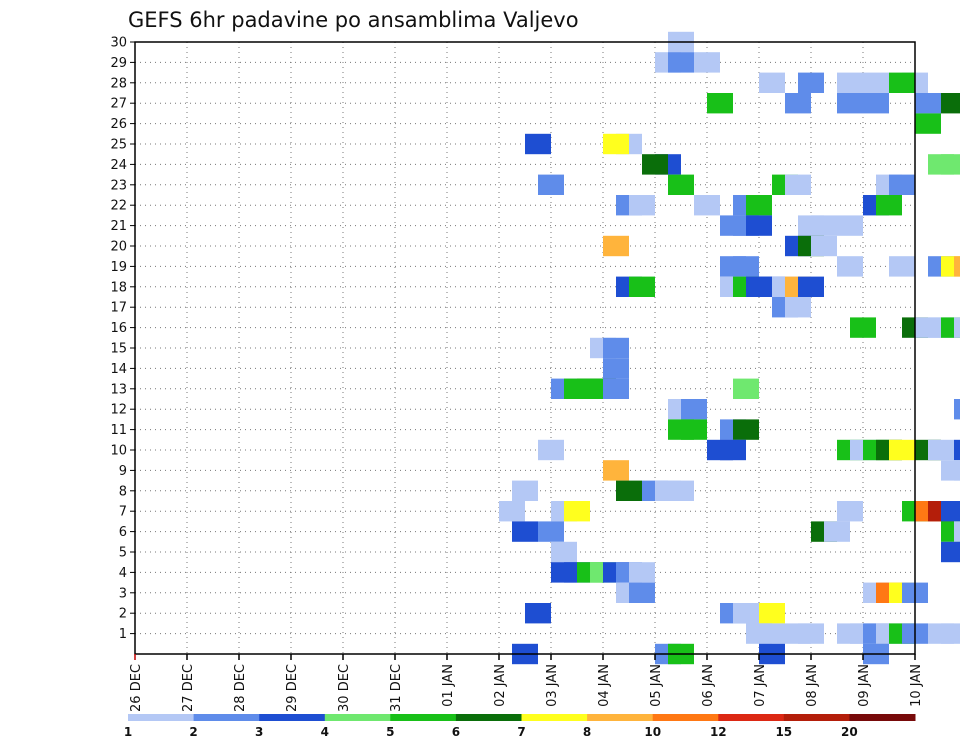 This screenshot has width=960, height=742. What do you see at coordinates (123, 532) in the screenshot?
I see `y-tick-label: 6` at bounding box center [123, 532].